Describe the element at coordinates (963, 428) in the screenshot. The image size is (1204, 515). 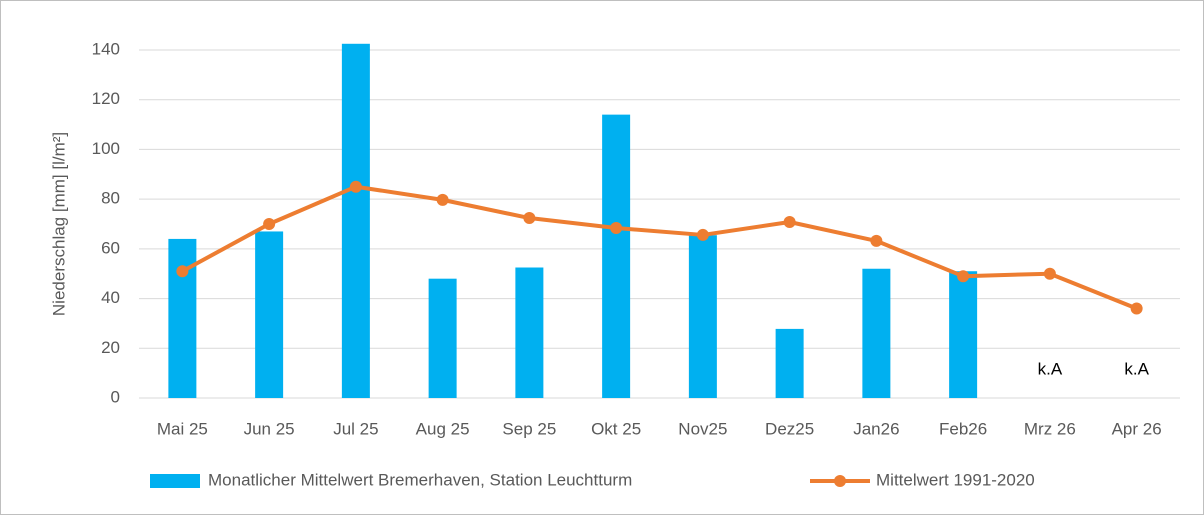
I see `x-tick-label: Feb26` at that location.